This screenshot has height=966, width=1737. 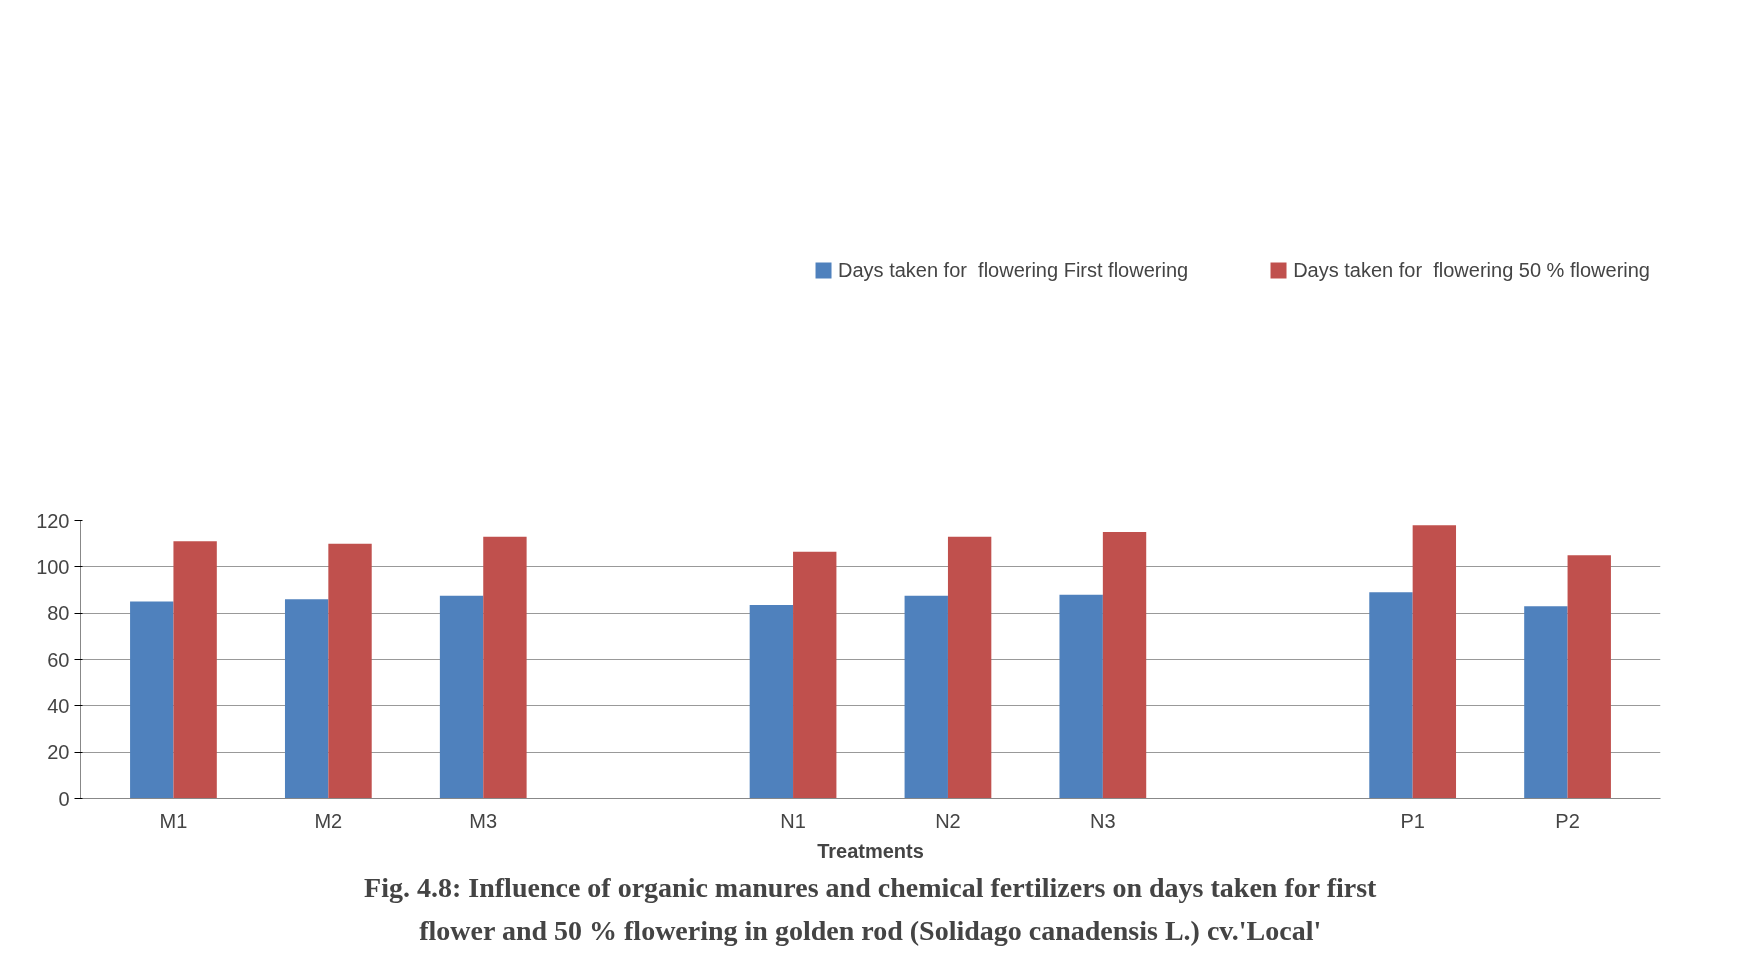 What do you see at coordinates (58, 659) in the screenshot?
I see `y-tick-label: 60` at bounding box center [58, 659].